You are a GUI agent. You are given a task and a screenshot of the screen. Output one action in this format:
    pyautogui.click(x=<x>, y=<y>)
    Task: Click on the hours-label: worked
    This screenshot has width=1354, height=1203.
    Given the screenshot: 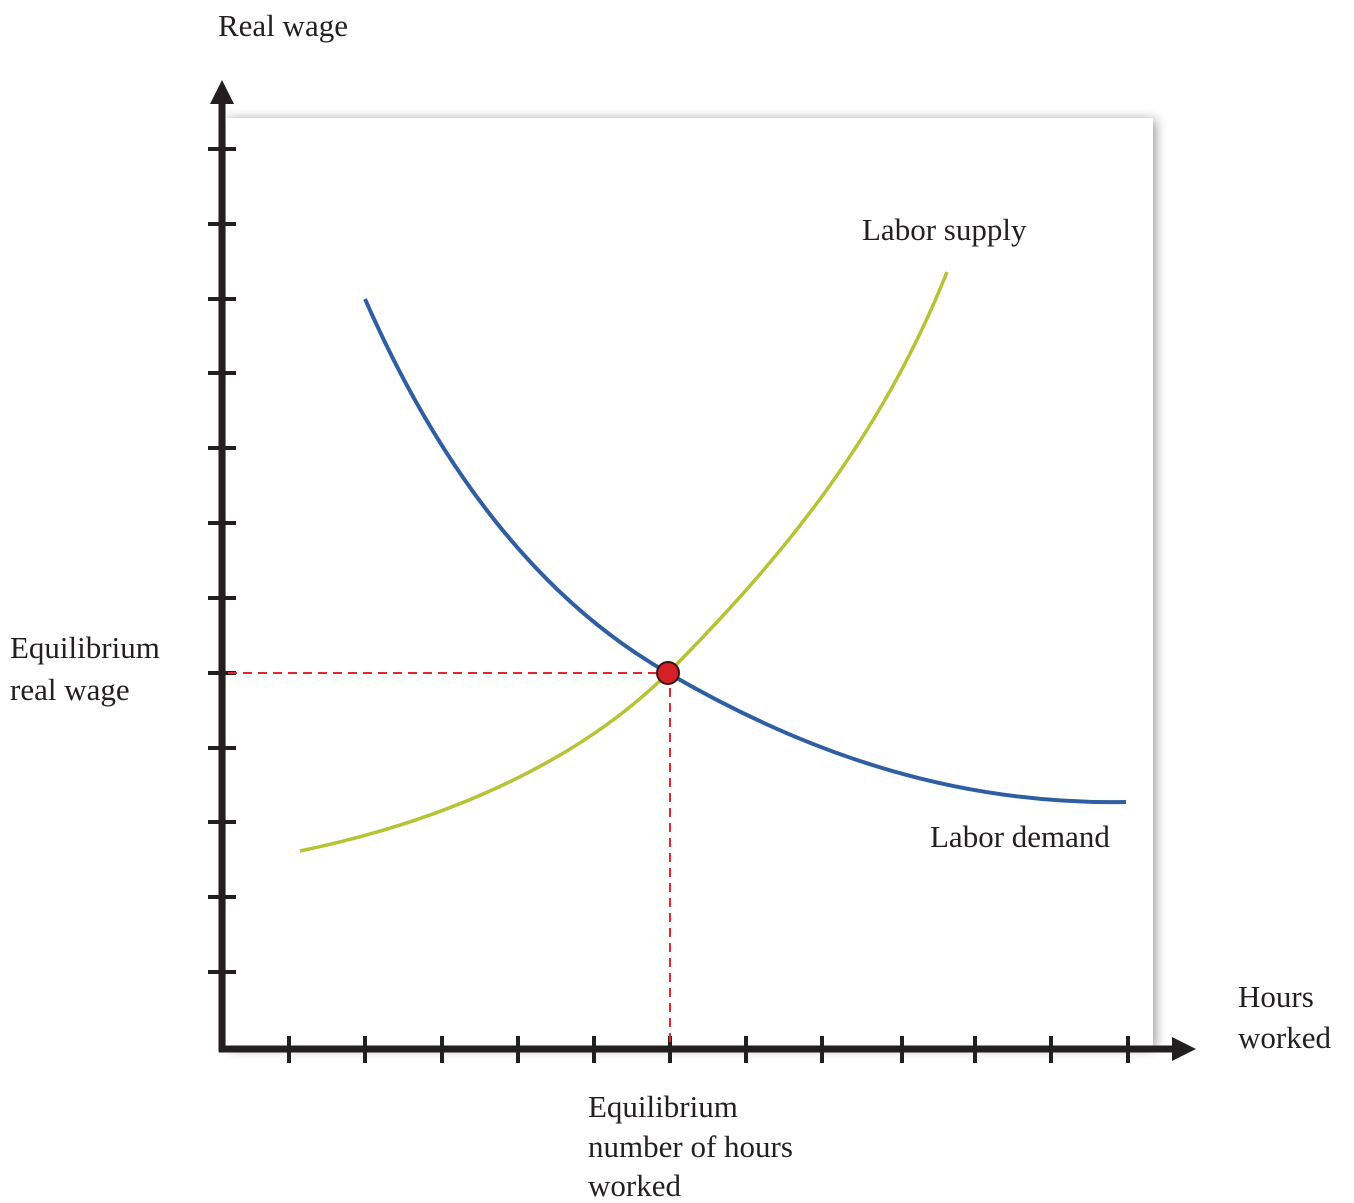 What is the action you would take?
    pyautogui.click(x=634, y=1185)
    